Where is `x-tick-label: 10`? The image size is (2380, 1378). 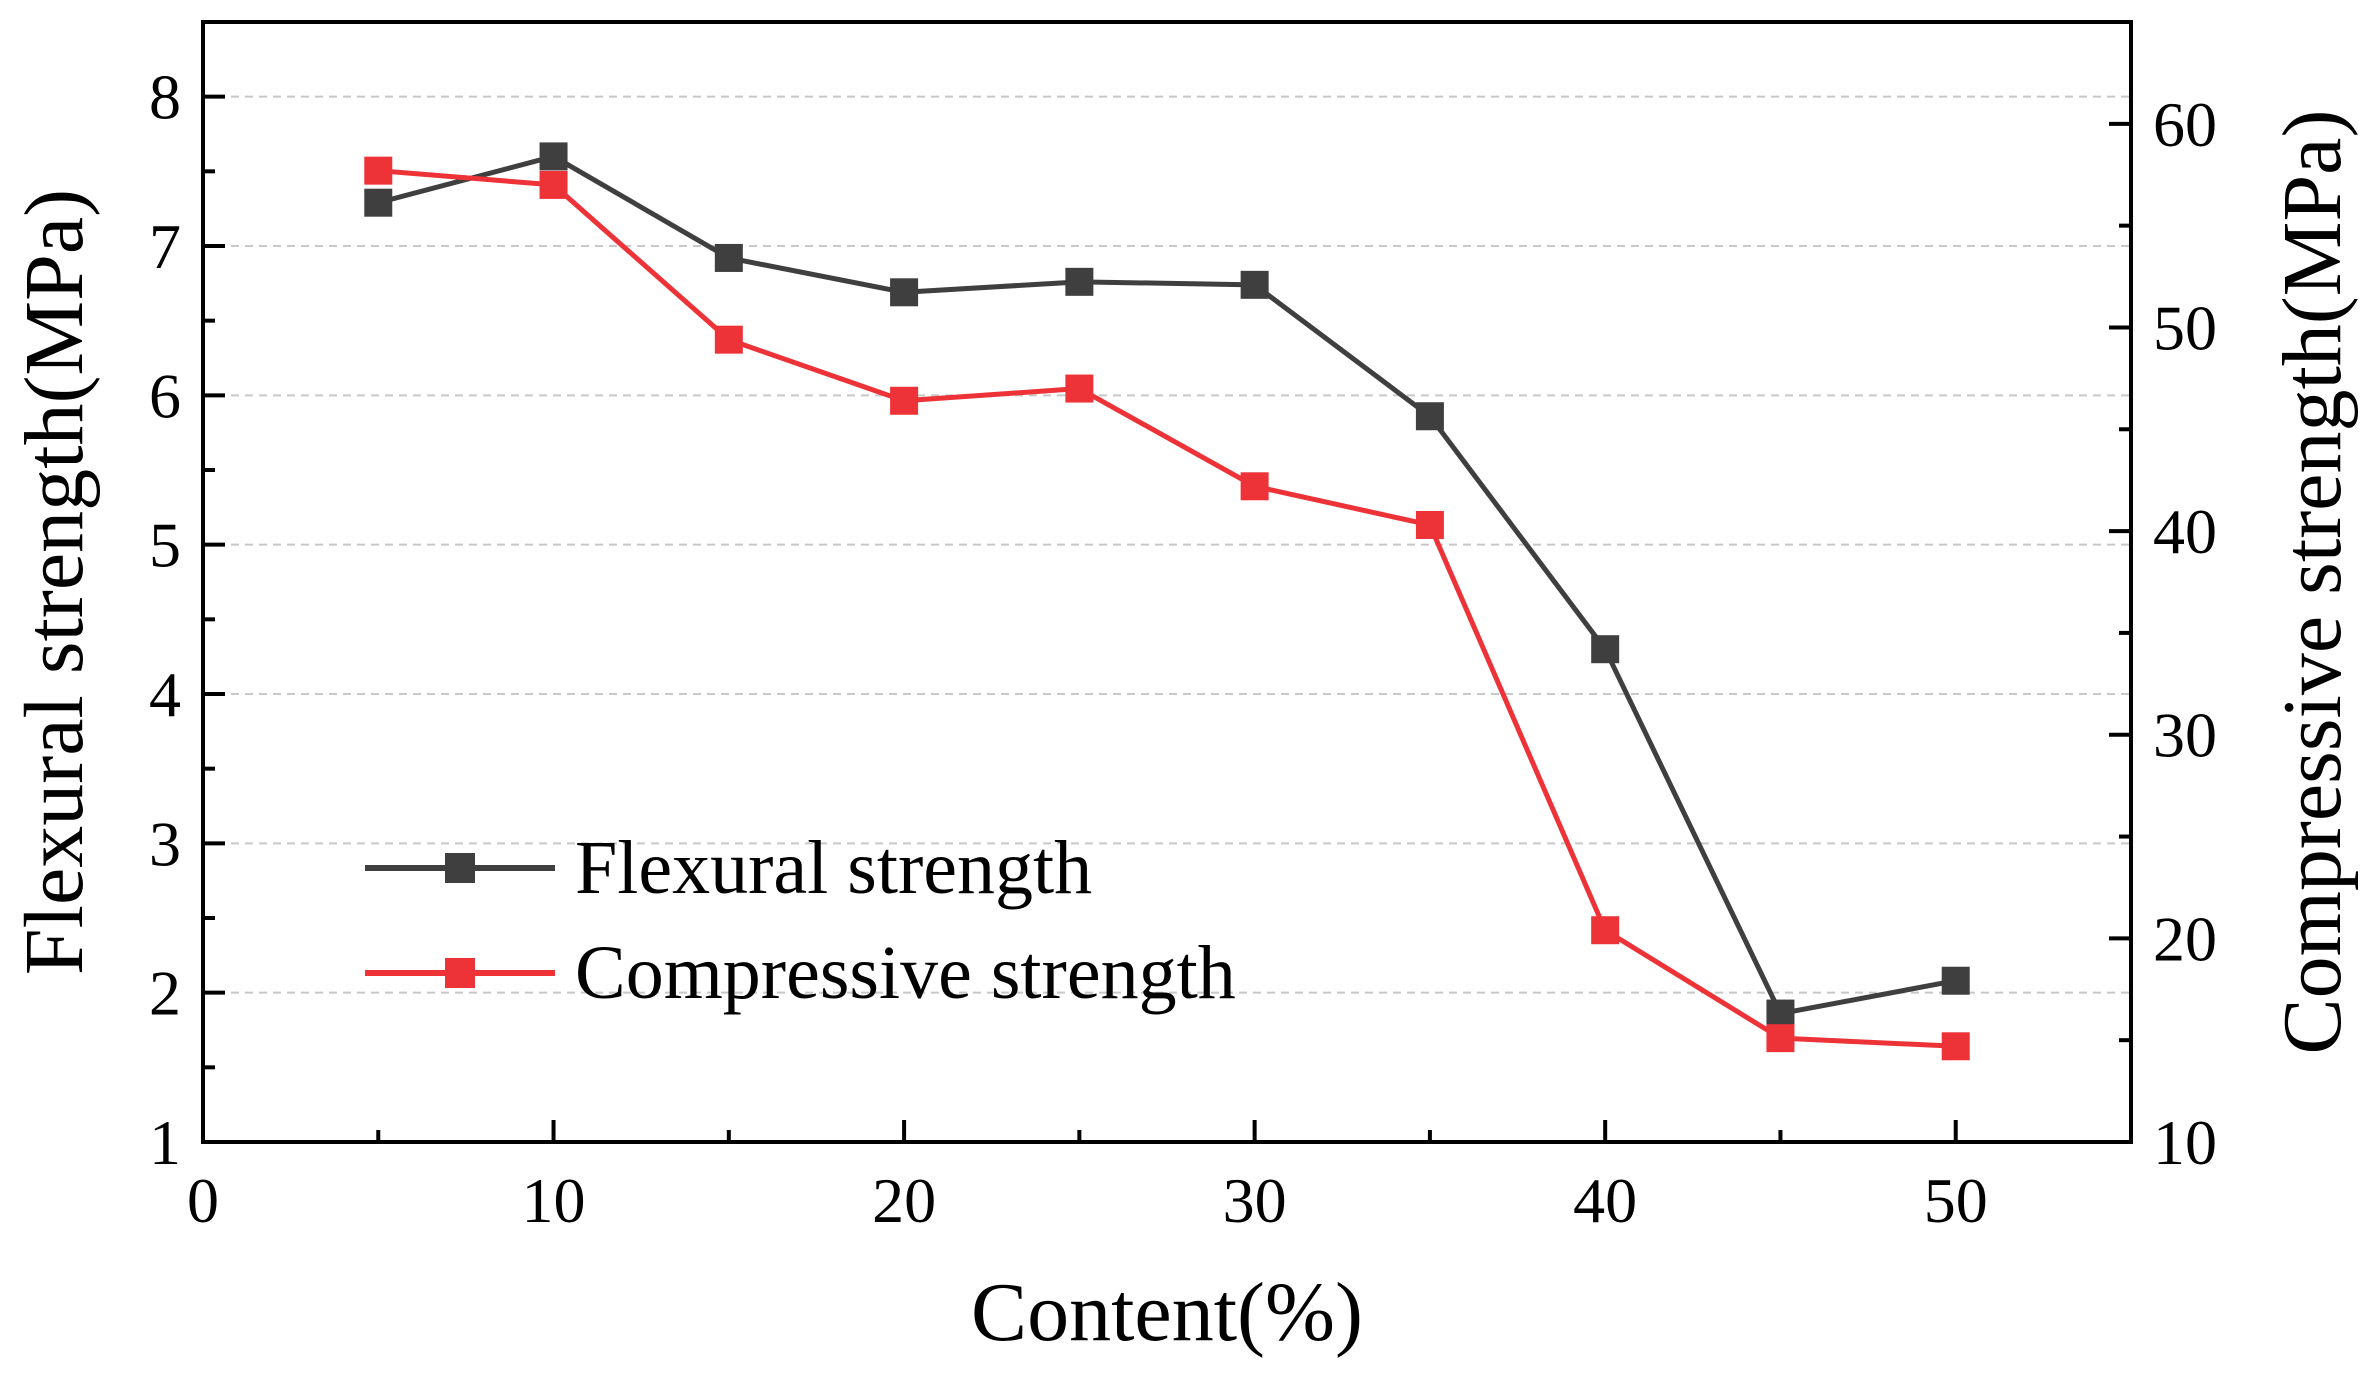
x-tick-label: 10 is located at coordinates (554, 1200).